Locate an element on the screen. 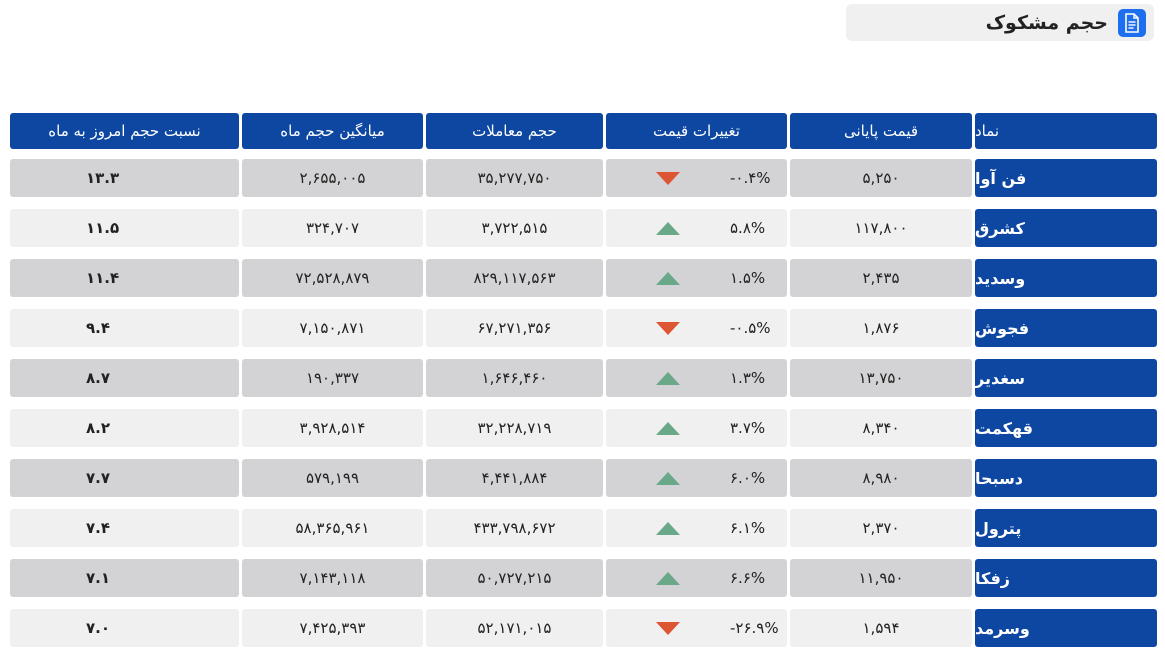 The height and width of the screenshot is (659, 1165). cell-ratio: ۷.۱ is located at coordinates (124, 578).